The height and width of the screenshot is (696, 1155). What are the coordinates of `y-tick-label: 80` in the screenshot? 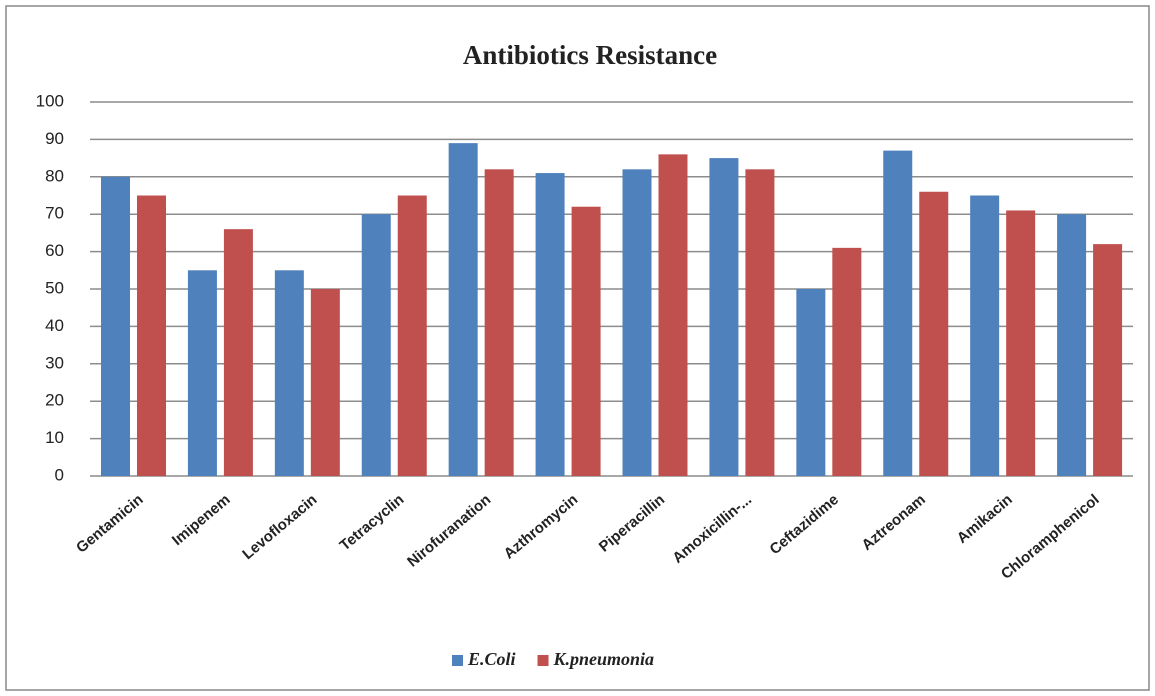 It's located at (54, 175).